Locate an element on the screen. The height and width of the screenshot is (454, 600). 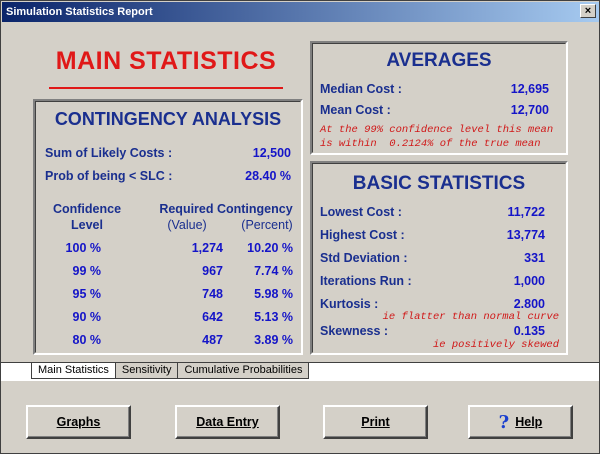
close-button: × is located at coordinates (588, 11).